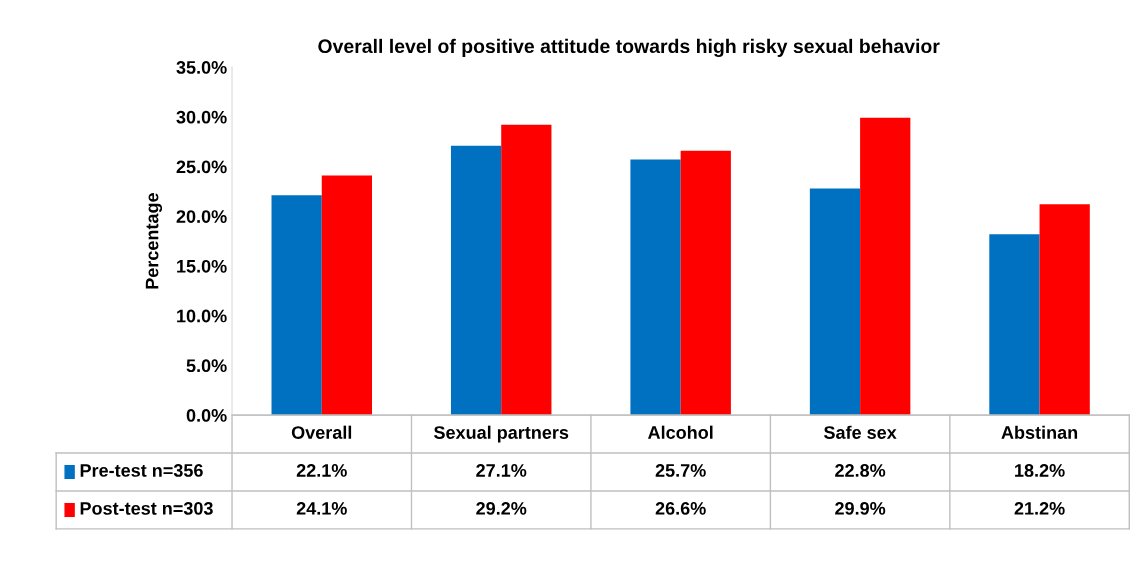 This screenshot has height=564, width=1143. I want to click on legend-label: Pre-test n=356, so click(141, 470).